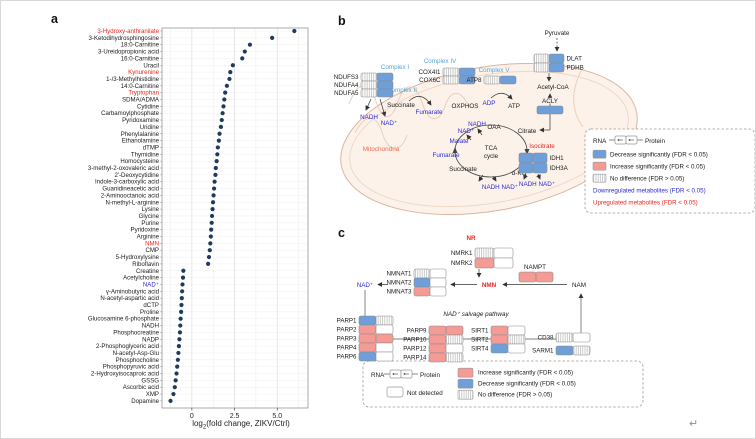  I want to click on protein-label: SARM1, so click(543, 351).